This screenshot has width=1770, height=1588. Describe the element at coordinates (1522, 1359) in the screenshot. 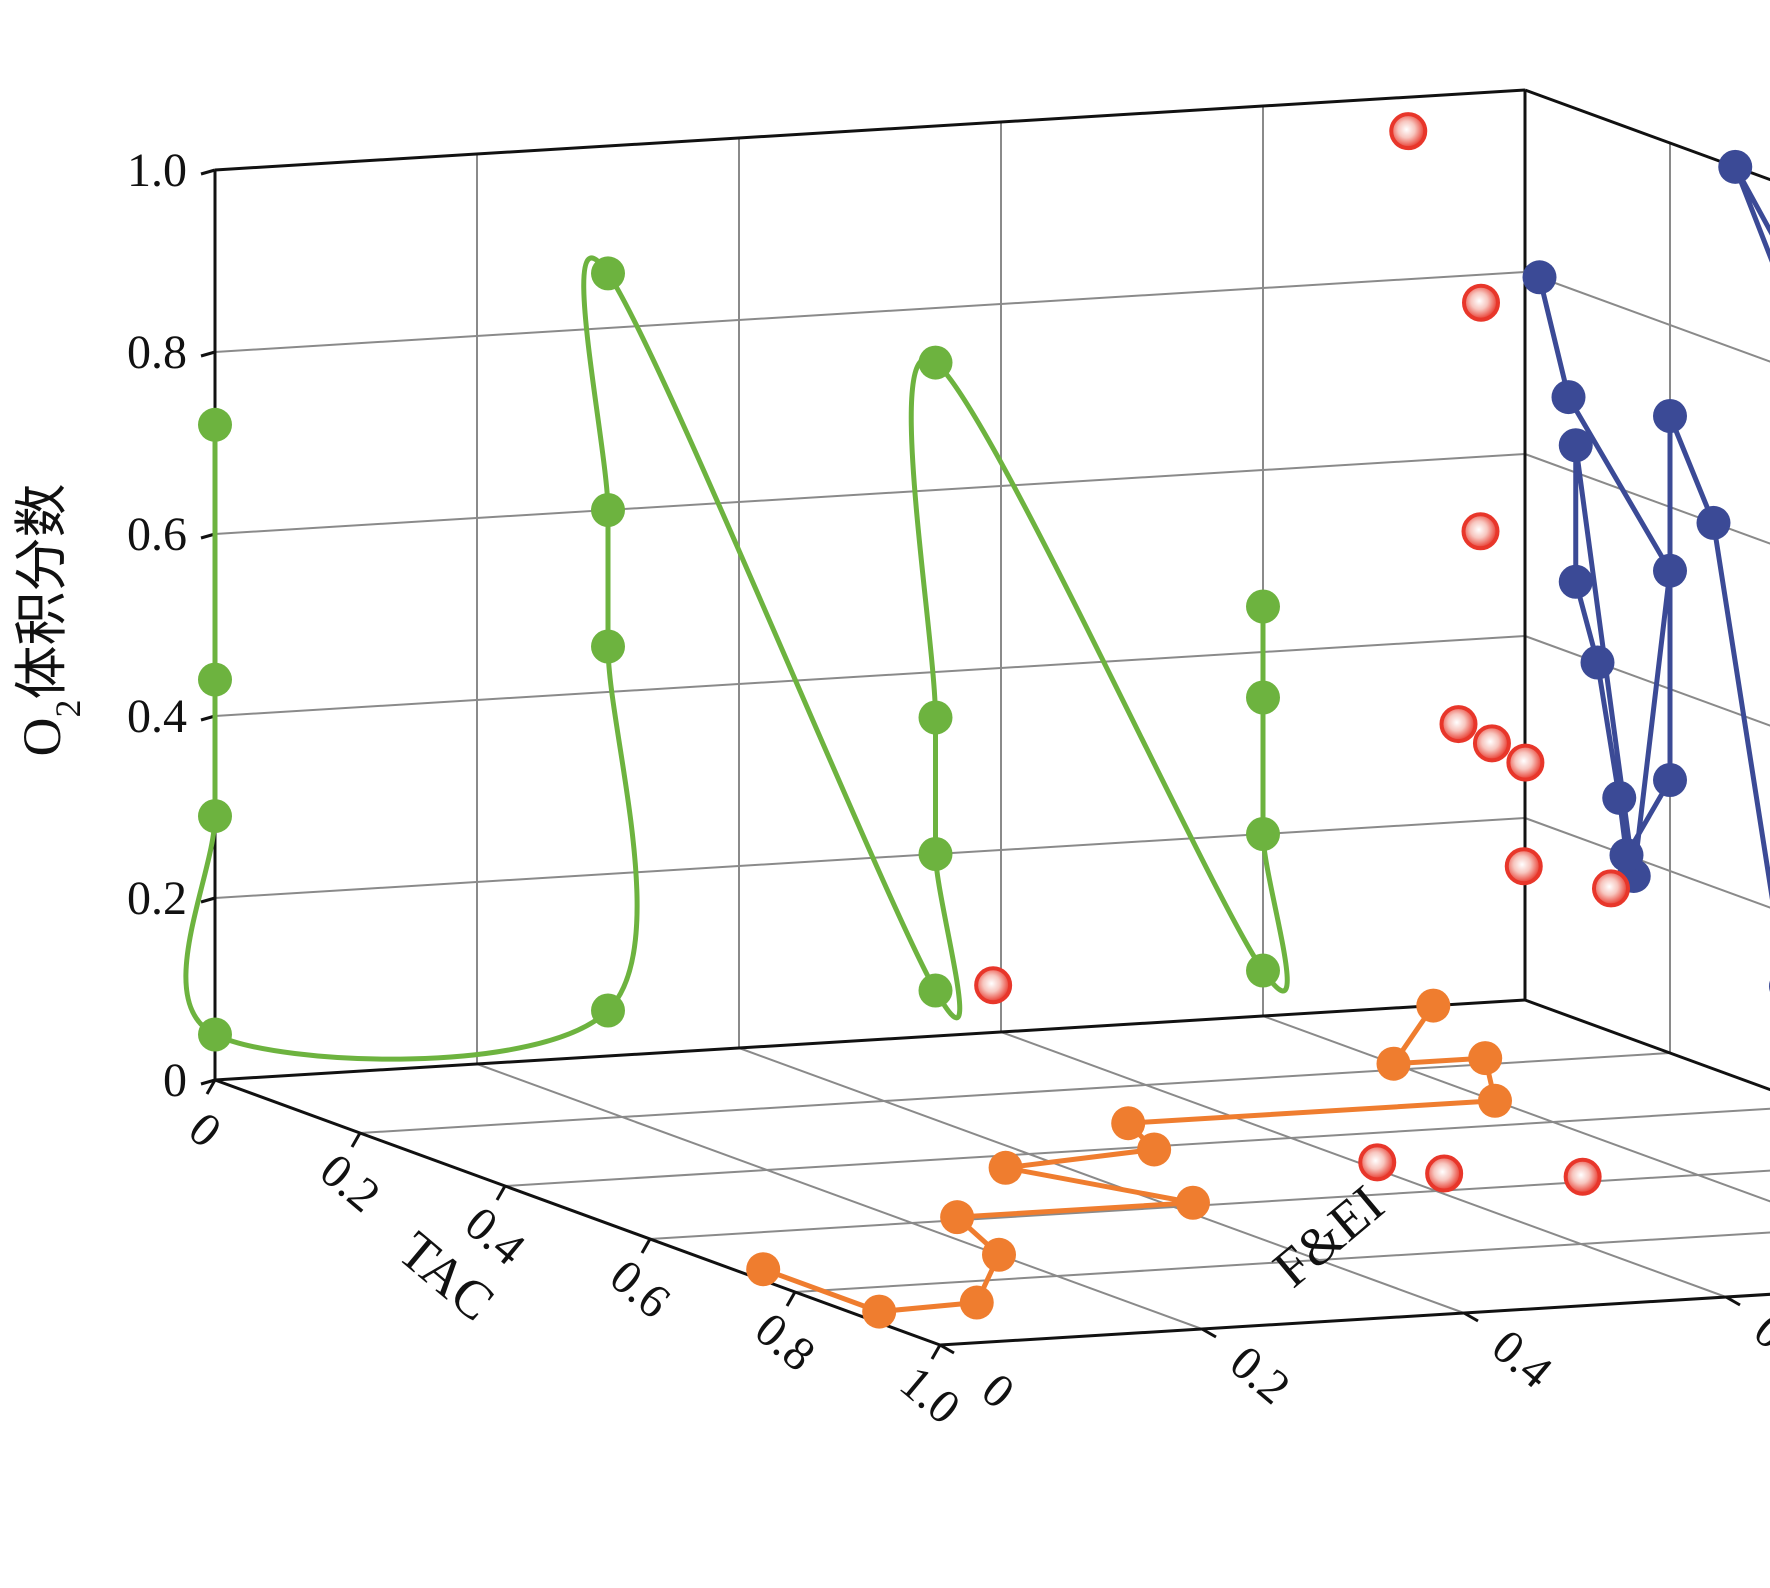

I see `y-tick-label: 0.4` at that location.